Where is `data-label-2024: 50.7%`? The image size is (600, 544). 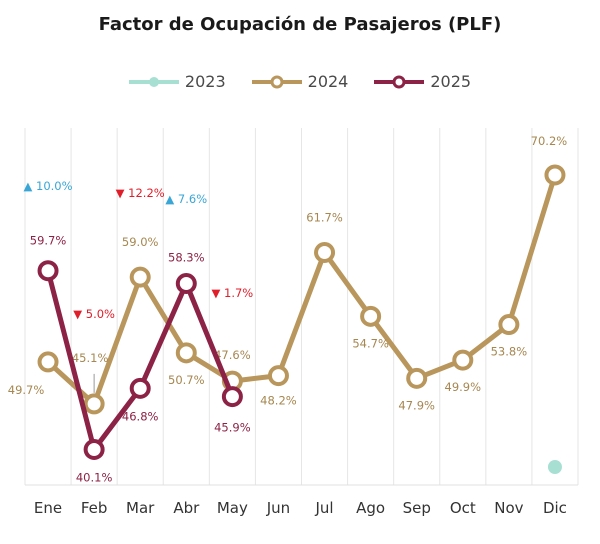 data-label-2024: 50.7% is located at coordinates (186, 380).